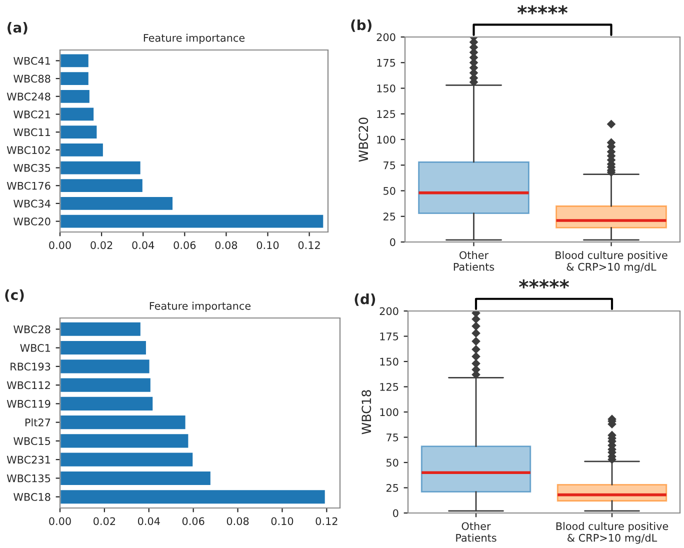 The image size is (684, 548). What do you see at coordinates (32, 441) in the screenshot?
I see `y-tick-label: WBC15` at bounding box center [32, 441].